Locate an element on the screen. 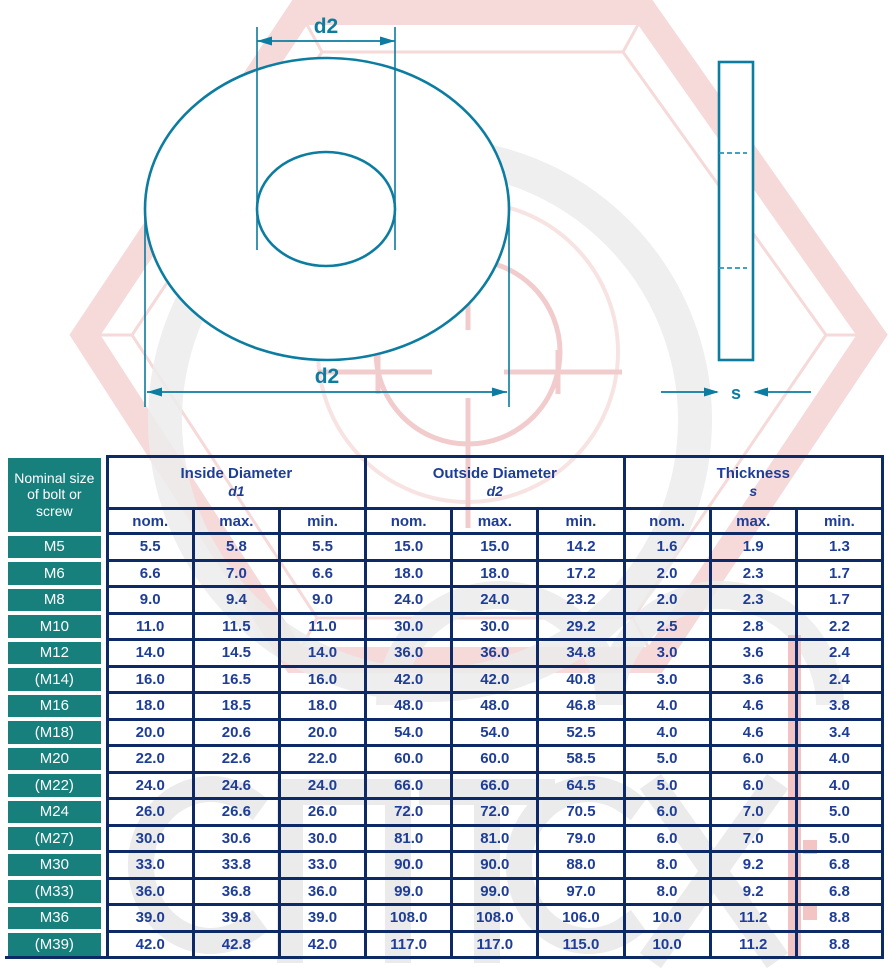  value-cell: 54.0 is located at coordinates (495, 732).